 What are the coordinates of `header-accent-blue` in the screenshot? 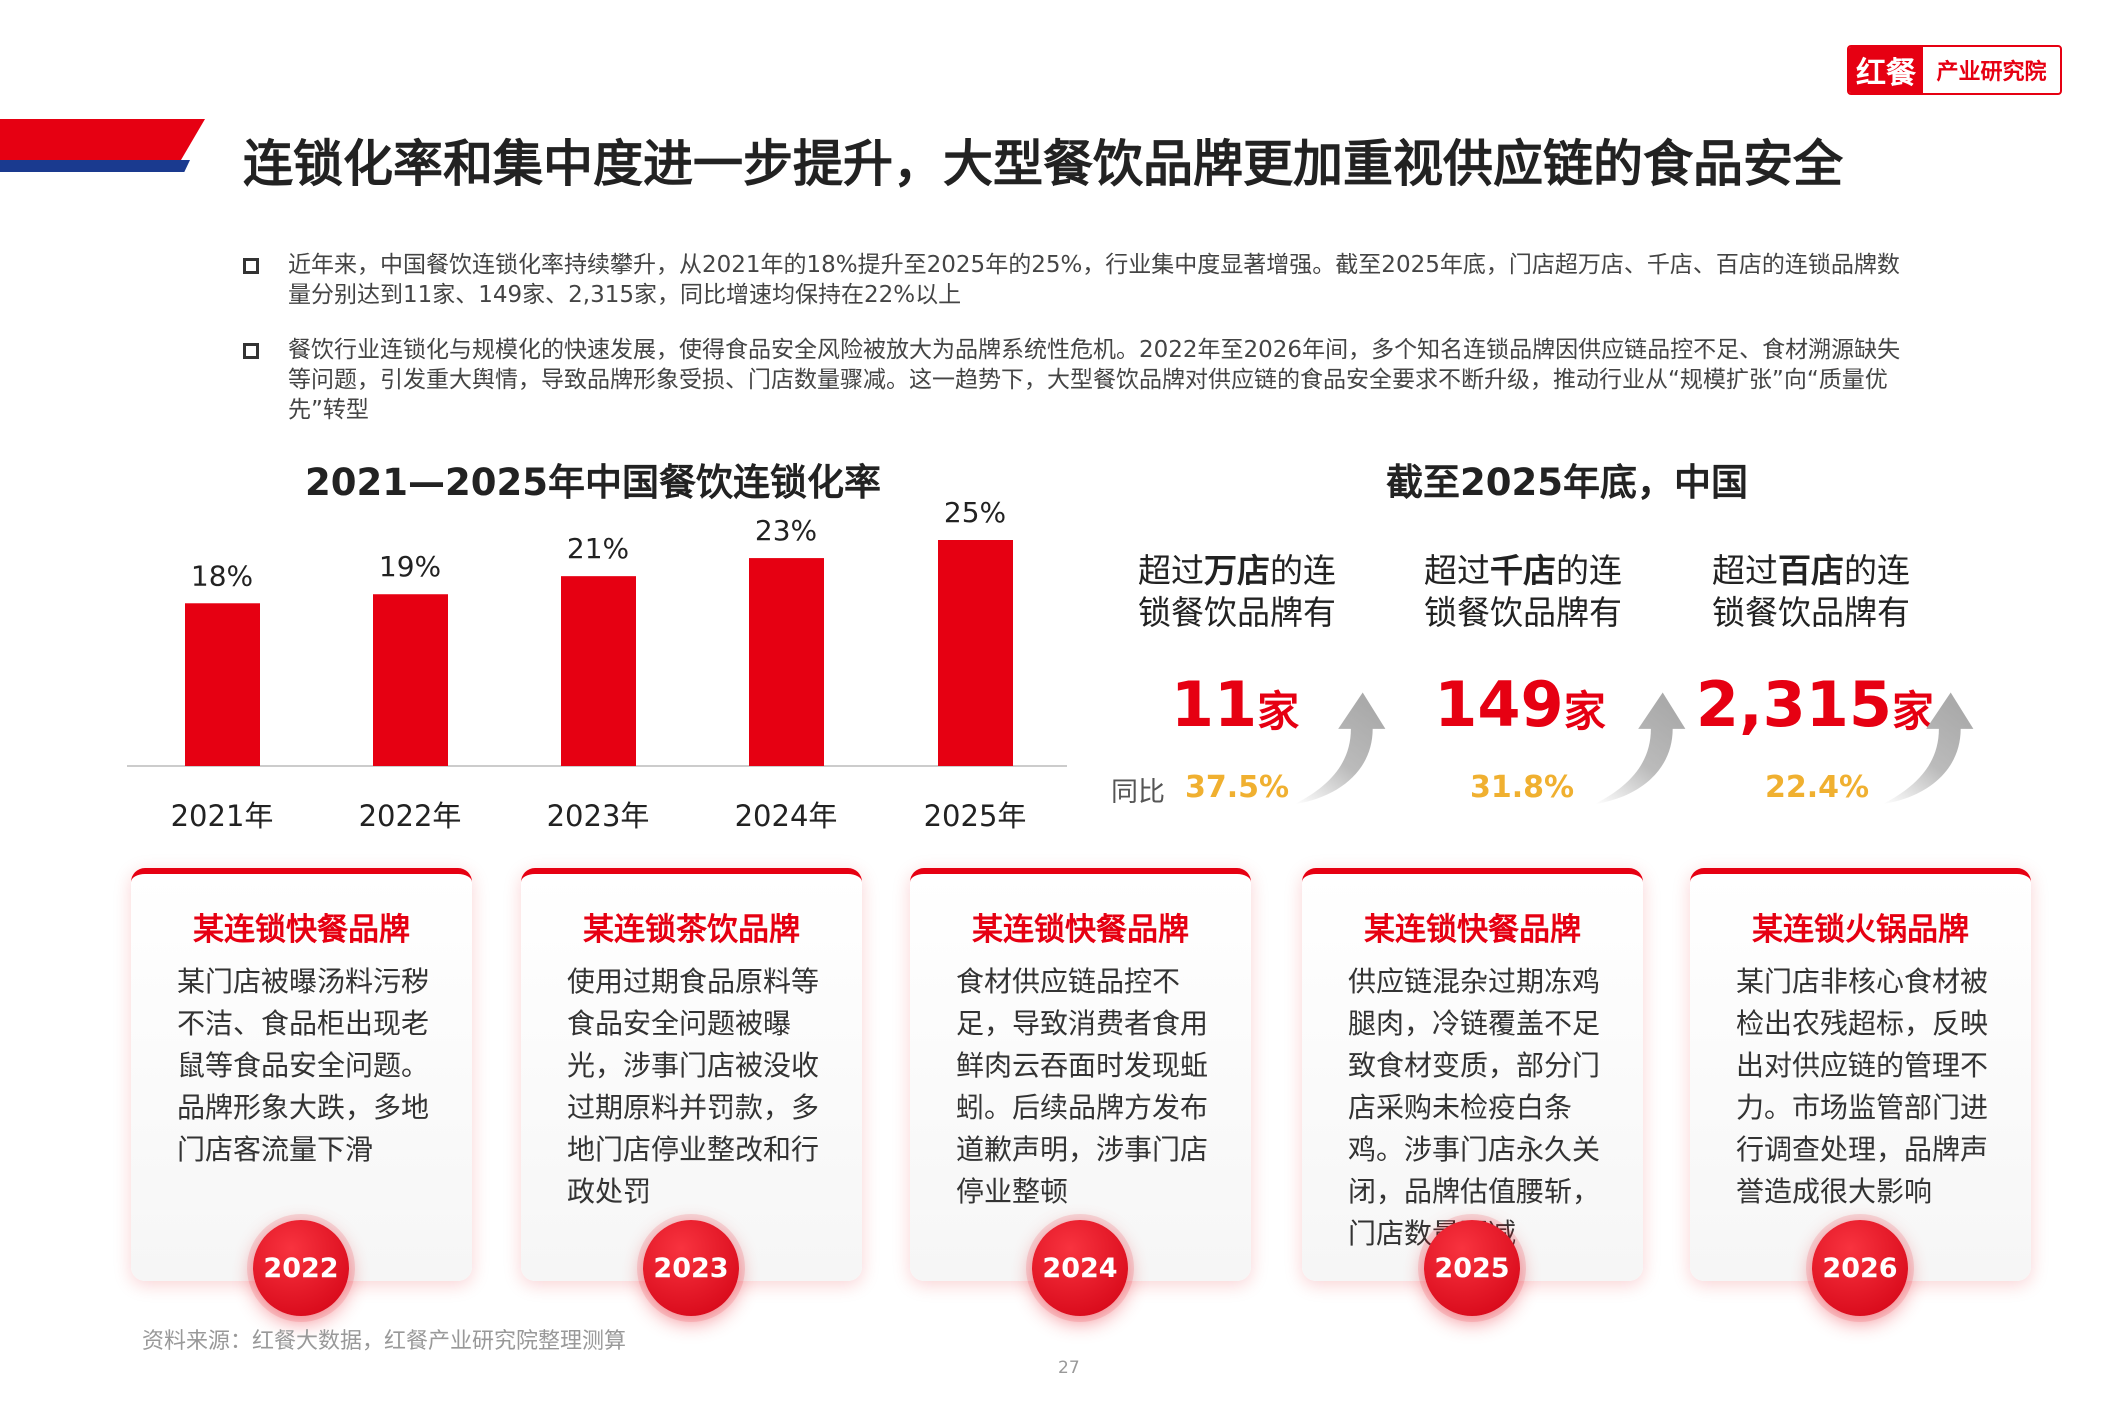 It's located at (95, 166).